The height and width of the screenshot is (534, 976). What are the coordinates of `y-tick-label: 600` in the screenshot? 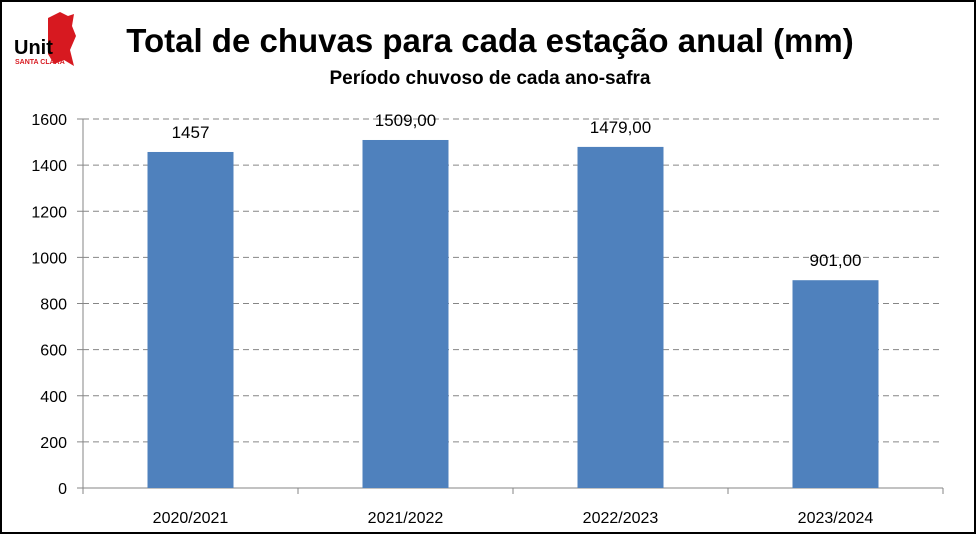 It's located at (53, 351).